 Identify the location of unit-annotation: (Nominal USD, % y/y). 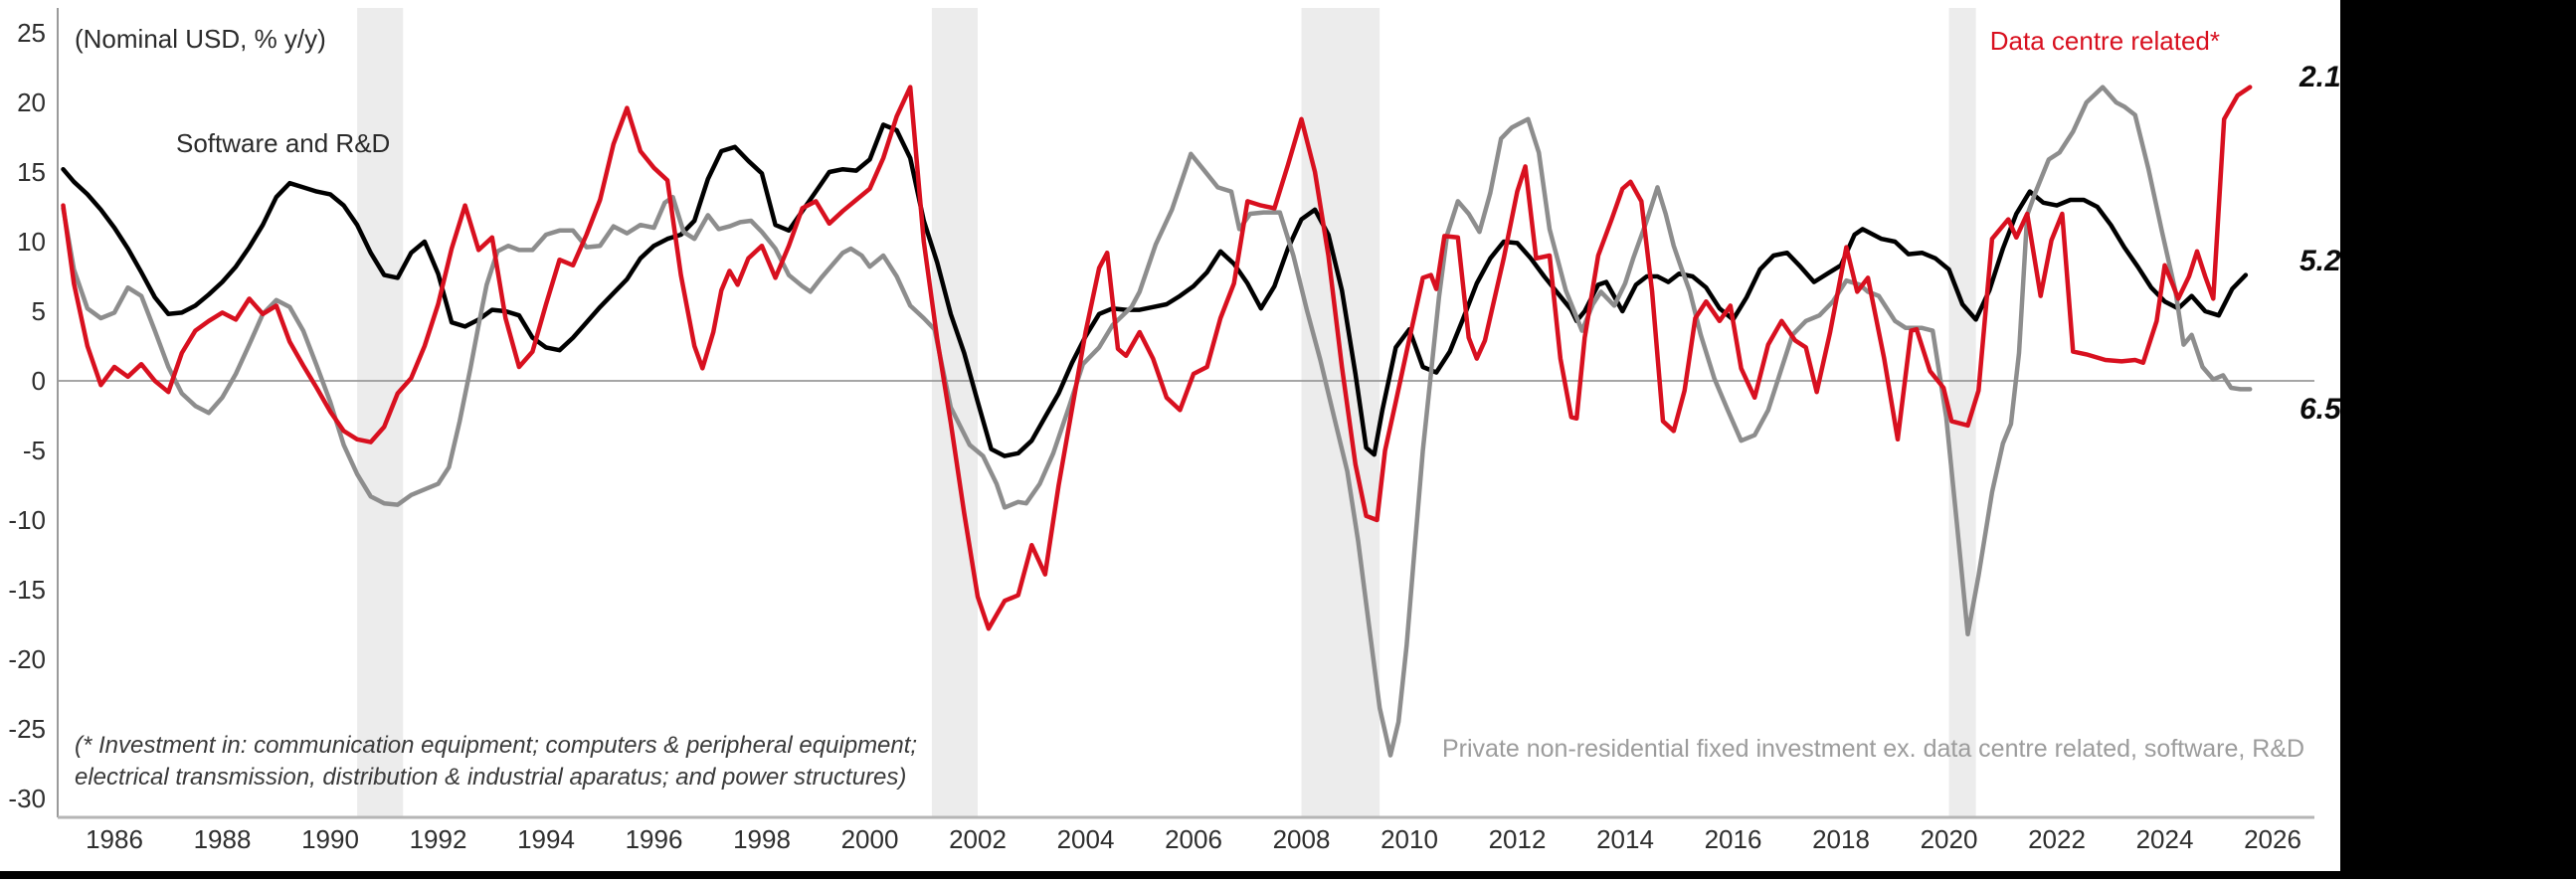
(200, 39).